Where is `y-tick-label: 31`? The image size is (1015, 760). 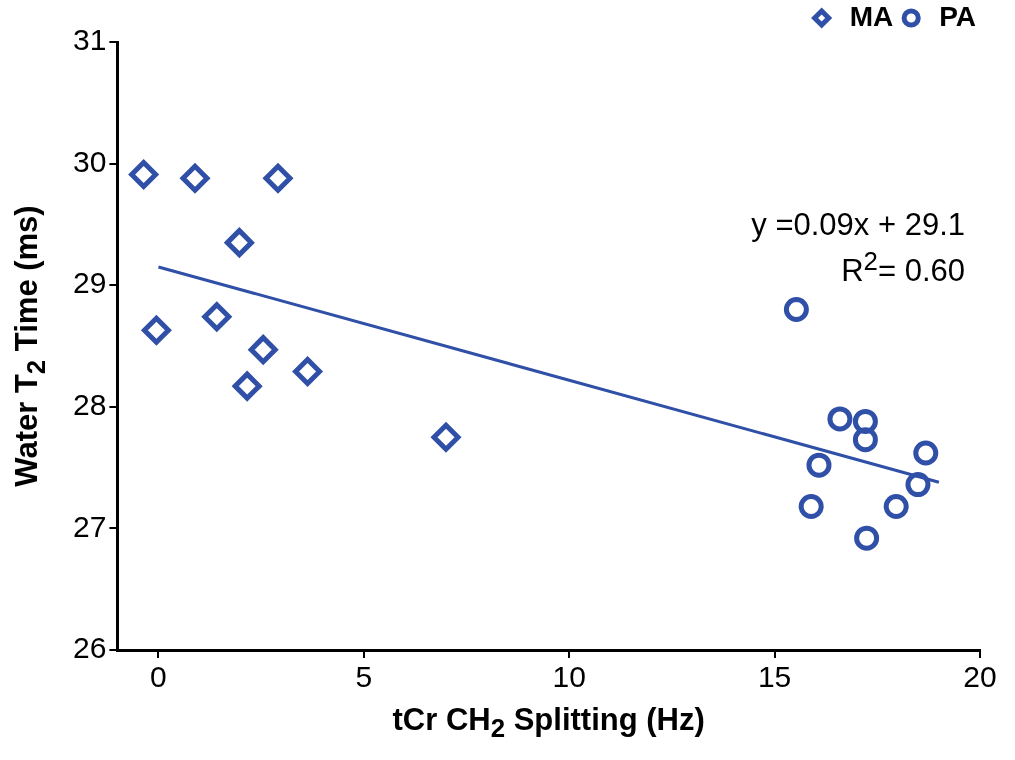
y-tick-label: 31 is located at coordinates (89, 40).